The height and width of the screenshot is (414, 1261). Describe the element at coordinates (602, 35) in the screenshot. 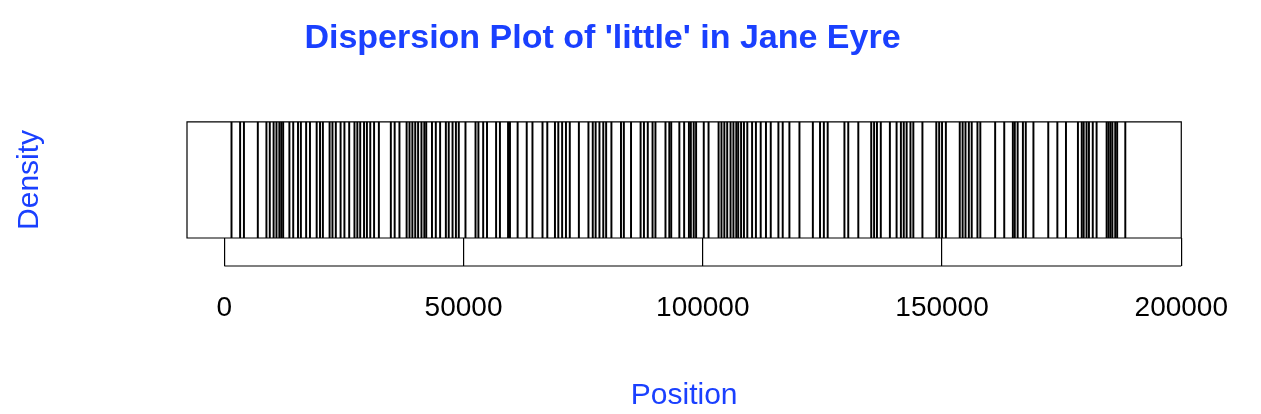

I see `chart-title: Dispersion Plot of 'little' in Jane Eyre` at that location.